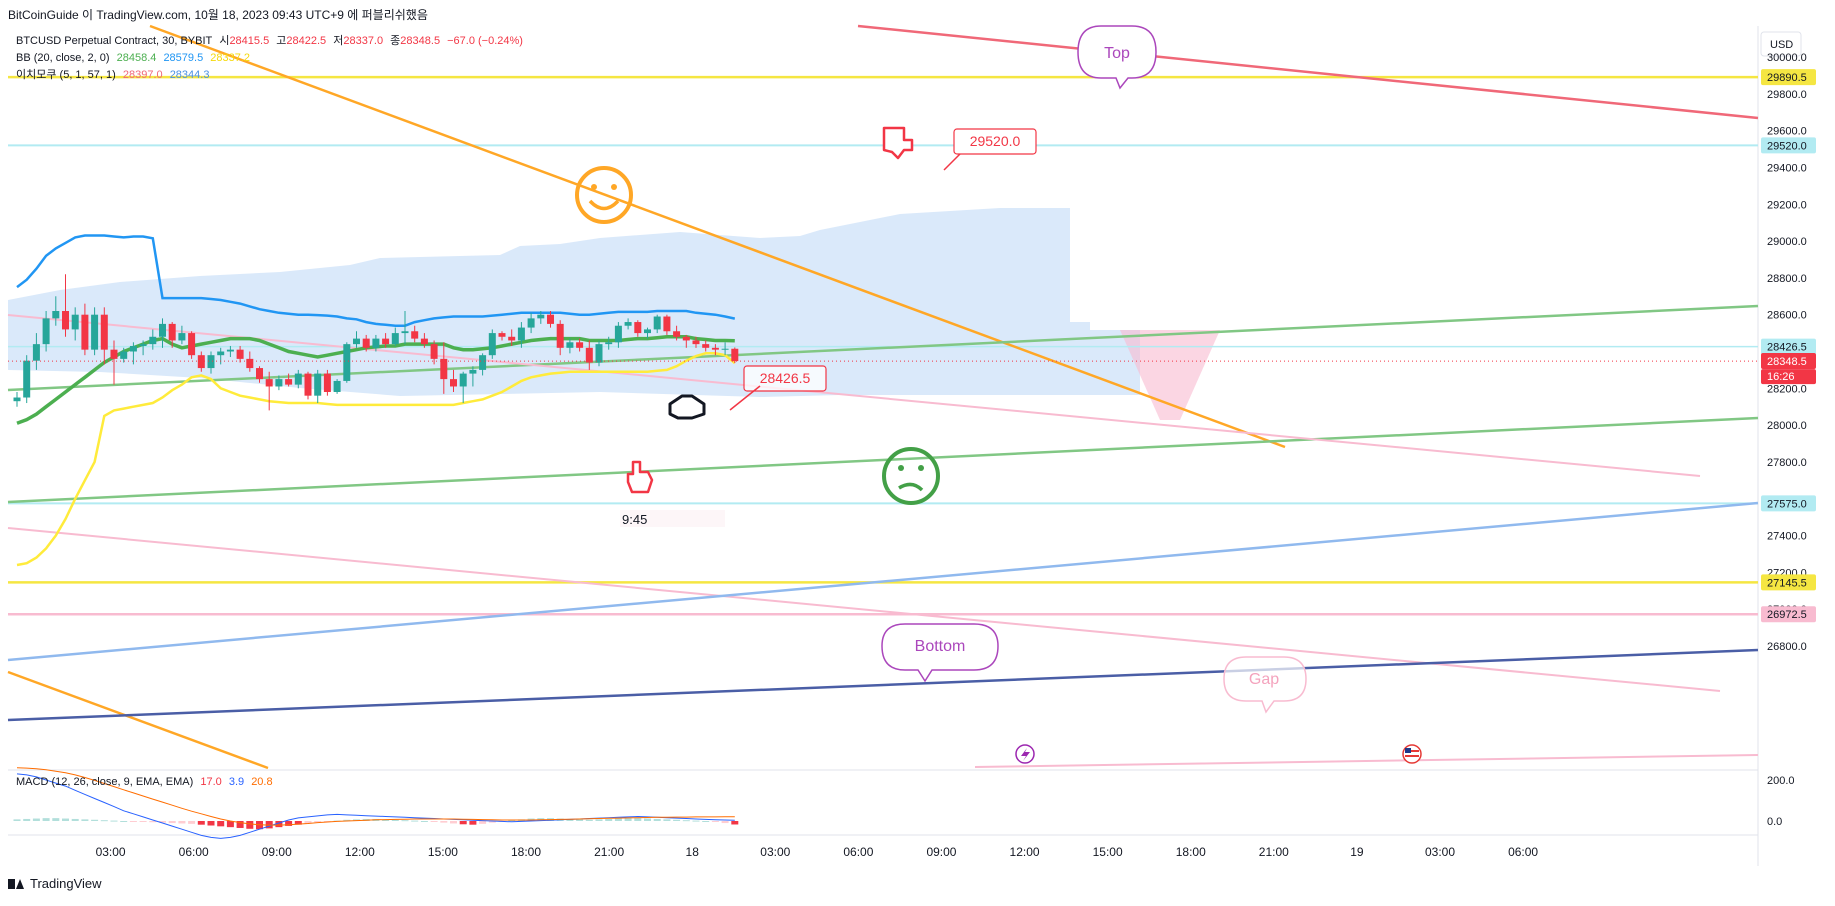 Image resolution: width=1835 pixels, height=906 pixels. Describe the element at coordinates (1366, 761) in the screenshot. I see `pink-trendline-bottom` at that location.